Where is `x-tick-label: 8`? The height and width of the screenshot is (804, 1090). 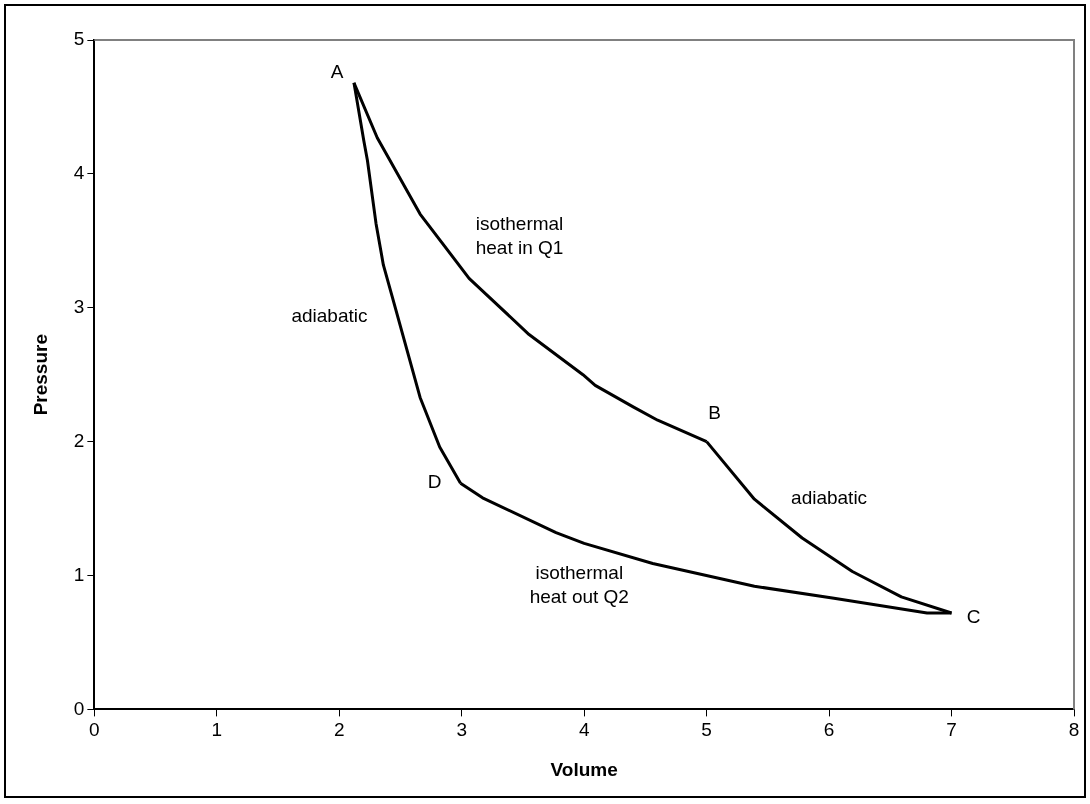
x-tick-label: 8 is located at coordinates (1074, 730).